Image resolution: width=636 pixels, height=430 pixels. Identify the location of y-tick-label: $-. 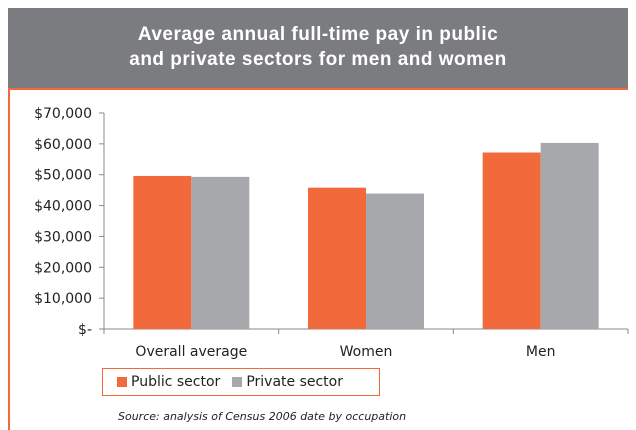
(85, 330).